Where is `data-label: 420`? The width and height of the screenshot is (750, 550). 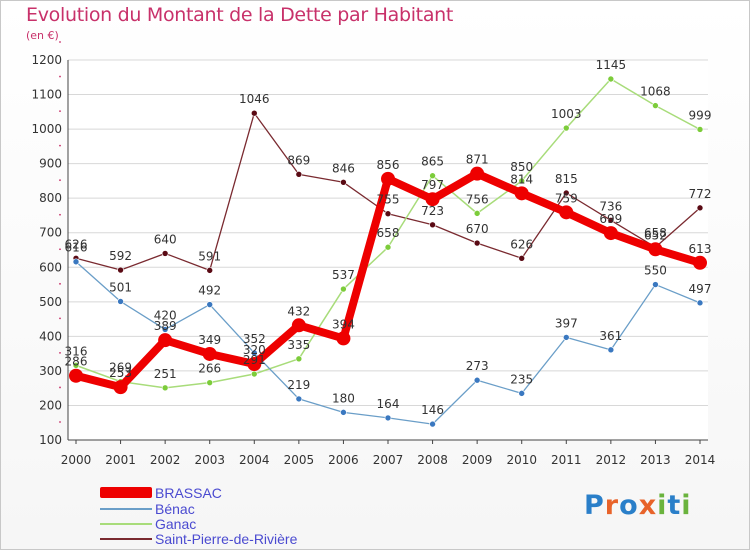 data-label: 420 is located at coordinates (165, 315).